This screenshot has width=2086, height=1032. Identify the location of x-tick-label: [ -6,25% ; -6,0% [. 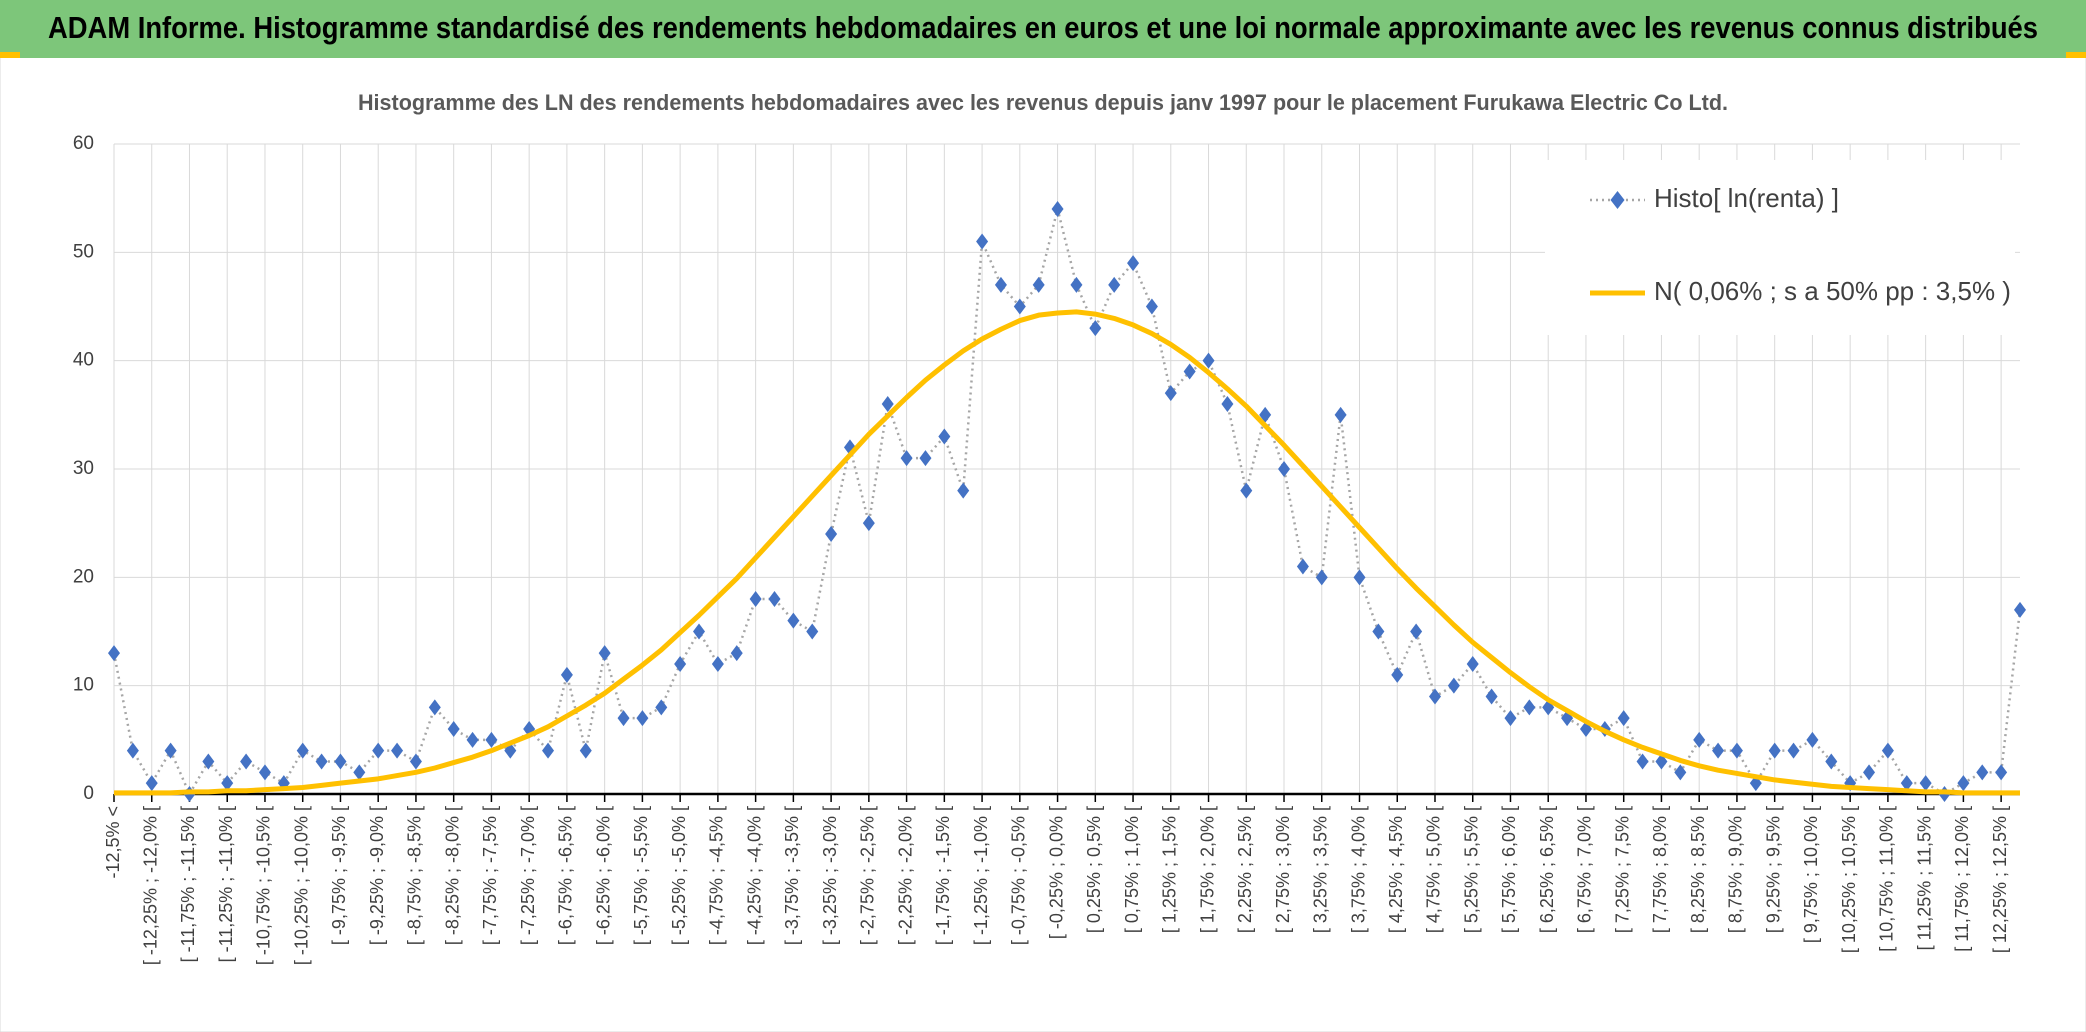
(603, 875).